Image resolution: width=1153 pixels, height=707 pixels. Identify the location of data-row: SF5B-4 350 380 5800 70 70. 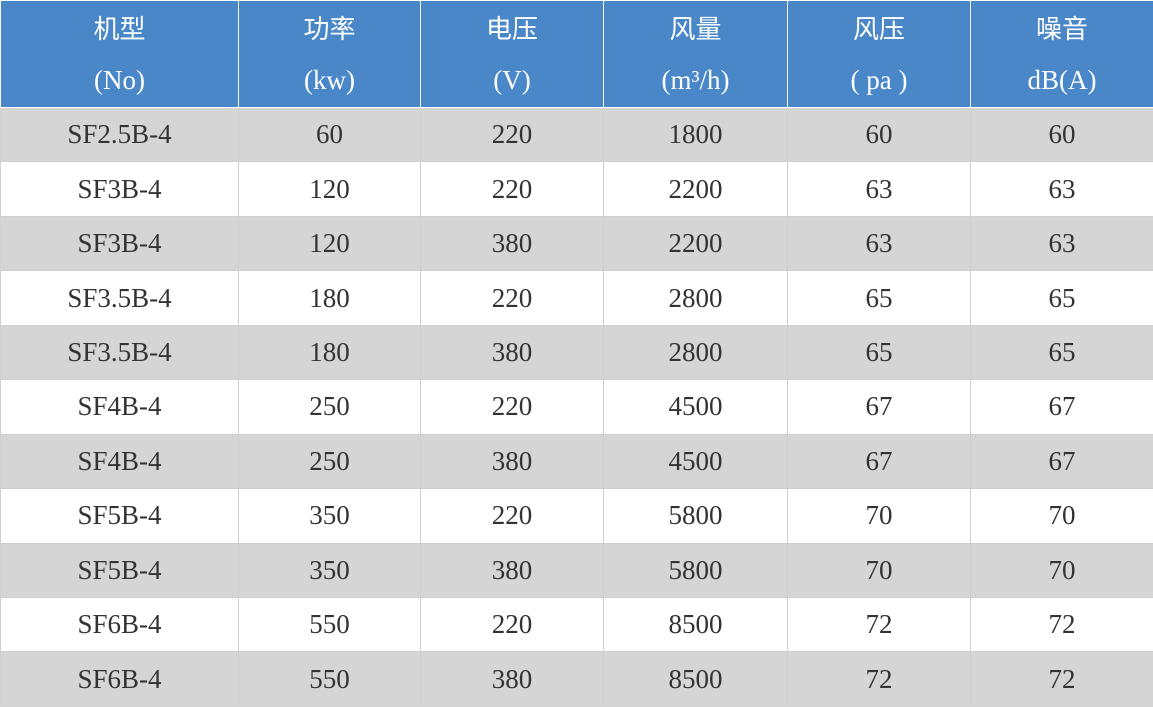
(576, 570).